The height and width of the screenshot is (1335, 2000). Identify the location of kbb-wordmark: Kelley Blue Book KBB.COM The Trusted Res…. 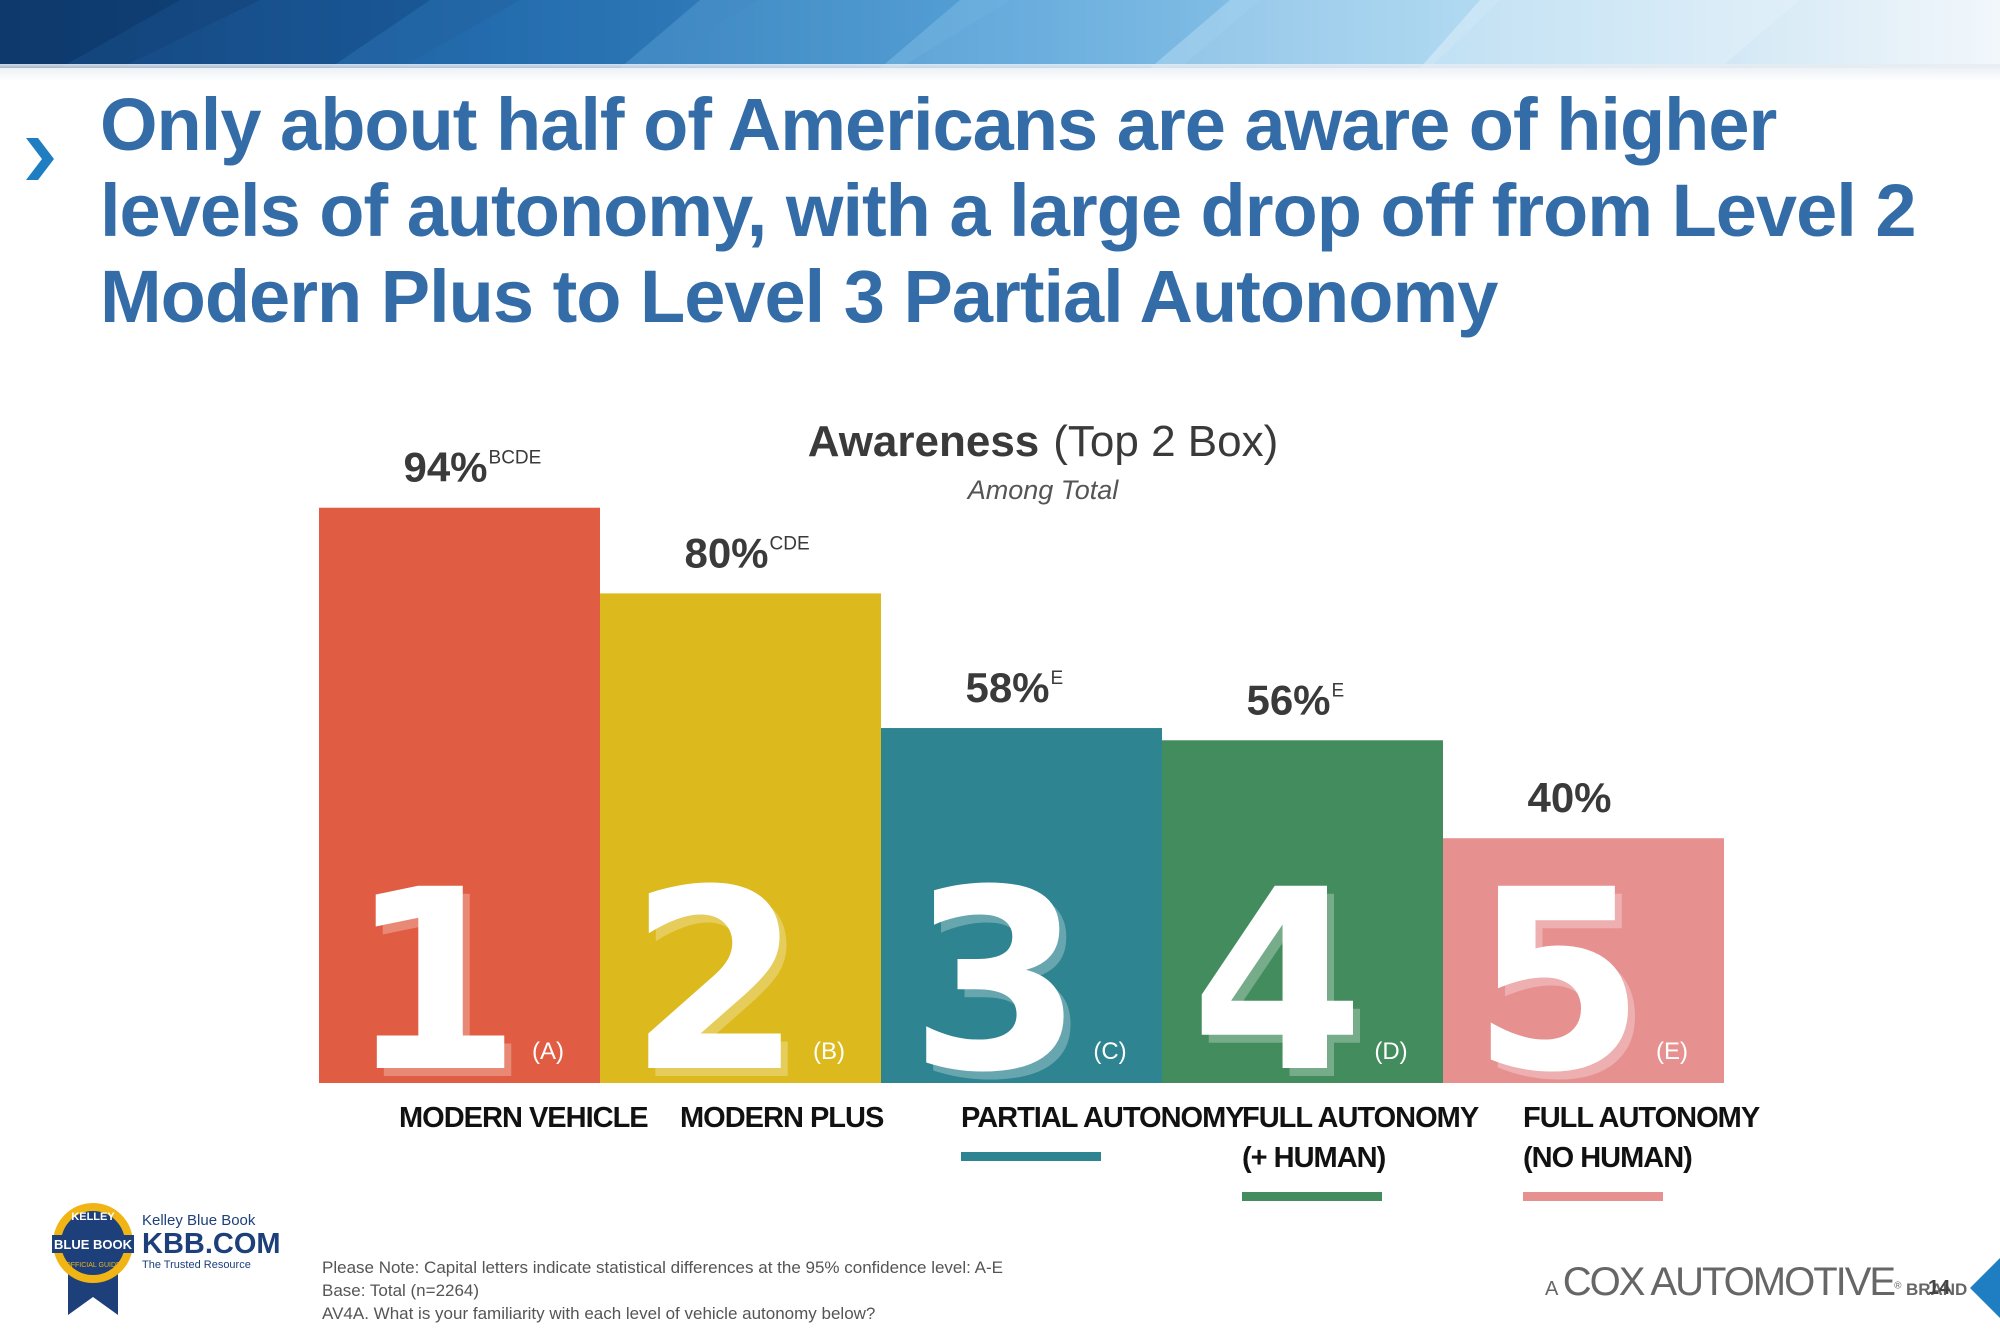
(211, 1241).